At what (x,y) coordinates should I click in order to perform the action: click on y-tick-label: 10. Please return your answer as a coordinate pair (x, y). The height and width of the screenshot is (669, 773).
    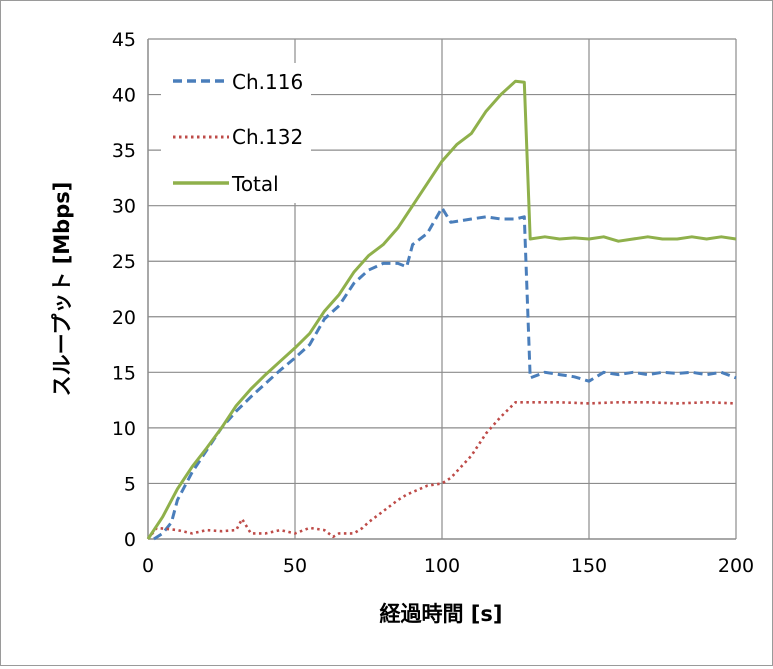
    Looking at the image, I should click on (124, 429).